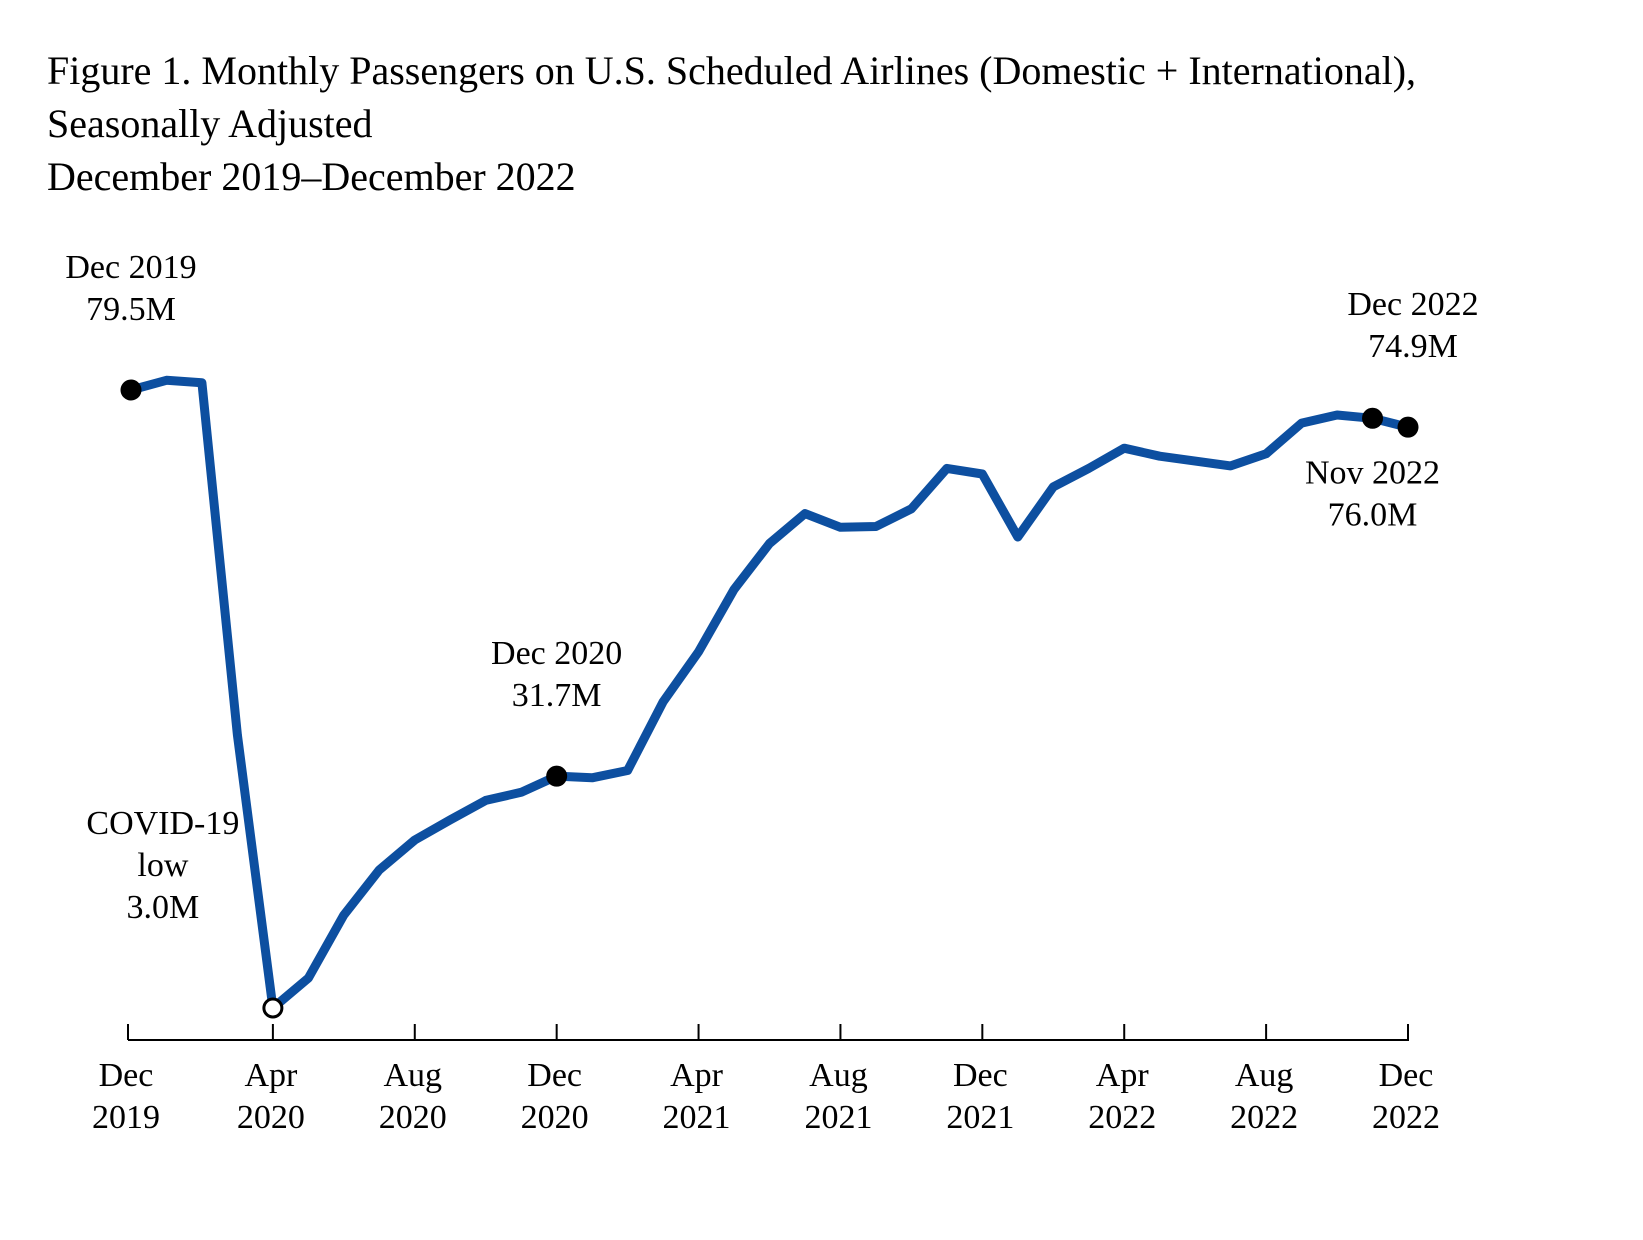 This screenshot has width=1643, height=1240. What do you see at coordinates (1373, 514) in the screenshot?
I see `annotation-label: 76.0M` at bounding box center [1373, 514].